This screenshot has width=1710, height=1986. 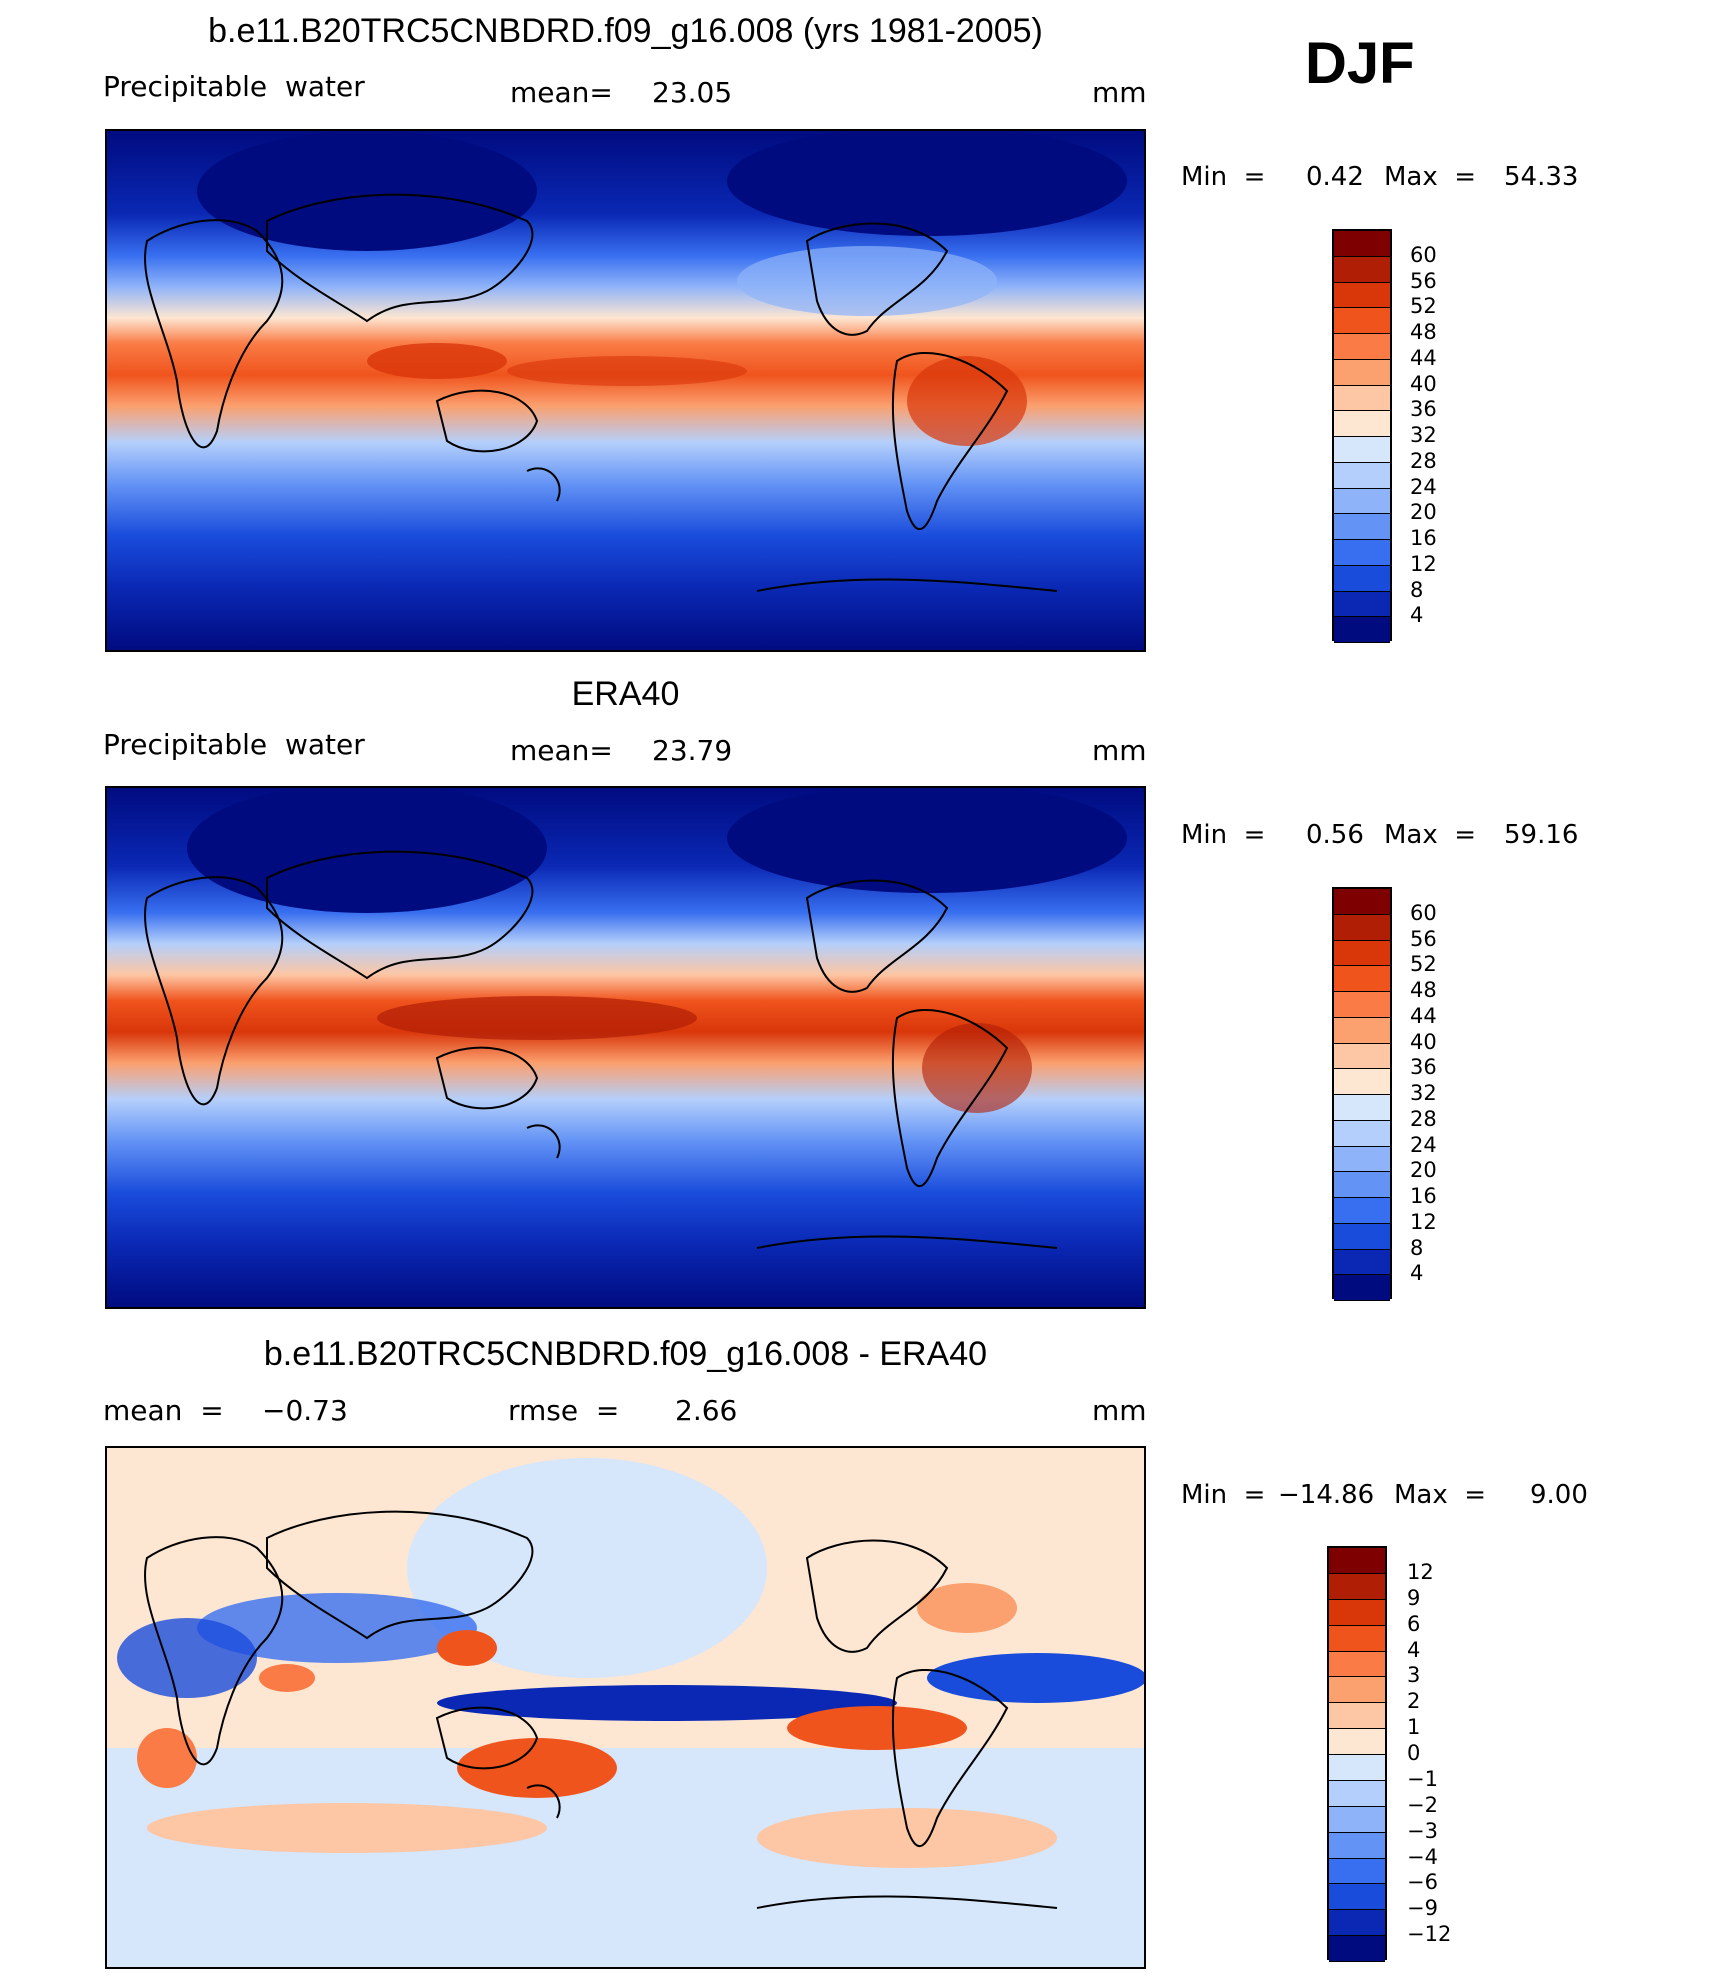 I want to click on diff-panel-title: b.e11.B20TRC5CNBDRD.f09_g16.008 - ERA40, so click(x=625, y=1354).